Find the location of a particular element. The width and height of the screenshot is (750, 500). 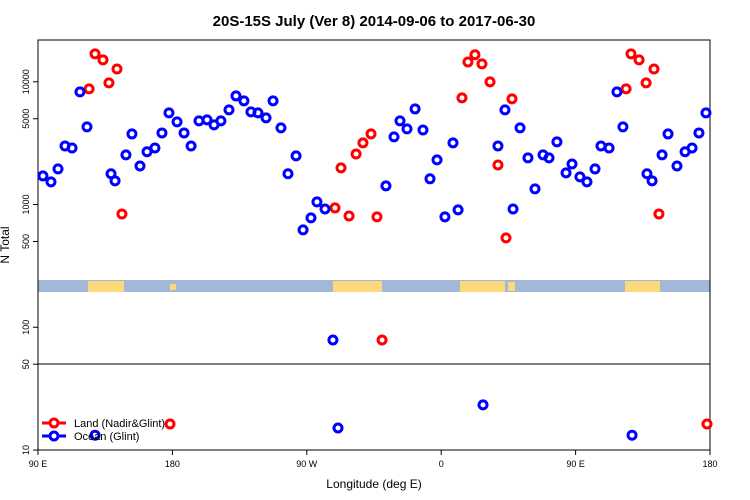

legend-label: Ocean (Glint) is located at coordinates (106, 437).